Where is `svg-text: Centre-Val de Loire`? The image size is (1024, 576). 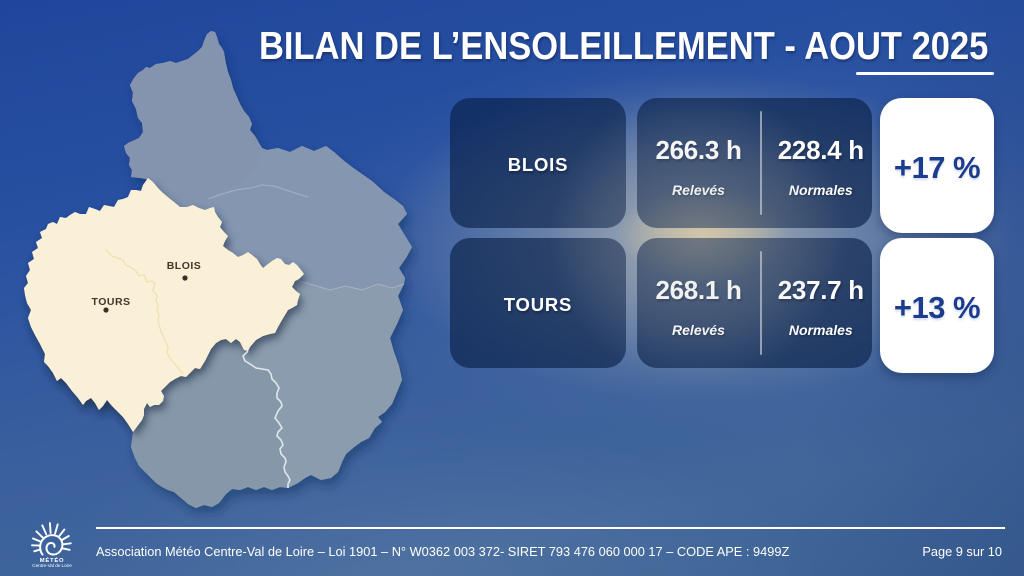 svg-text: Centre-Val de Loire is located at coordinates (52, 565).